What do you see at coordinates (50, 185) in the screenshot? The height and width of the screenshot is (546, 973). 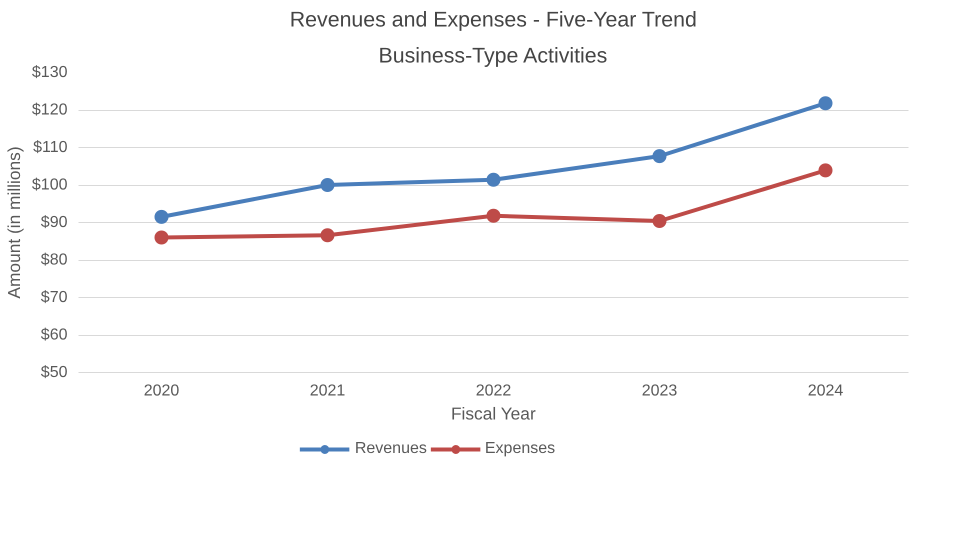 I see `y-tick-label: $100` at bounding box center [50, 185].